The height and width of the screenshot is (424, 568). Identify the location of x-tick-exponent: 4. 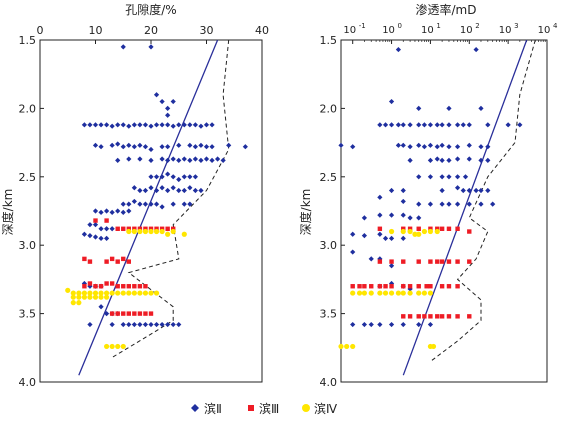
(555, 26).